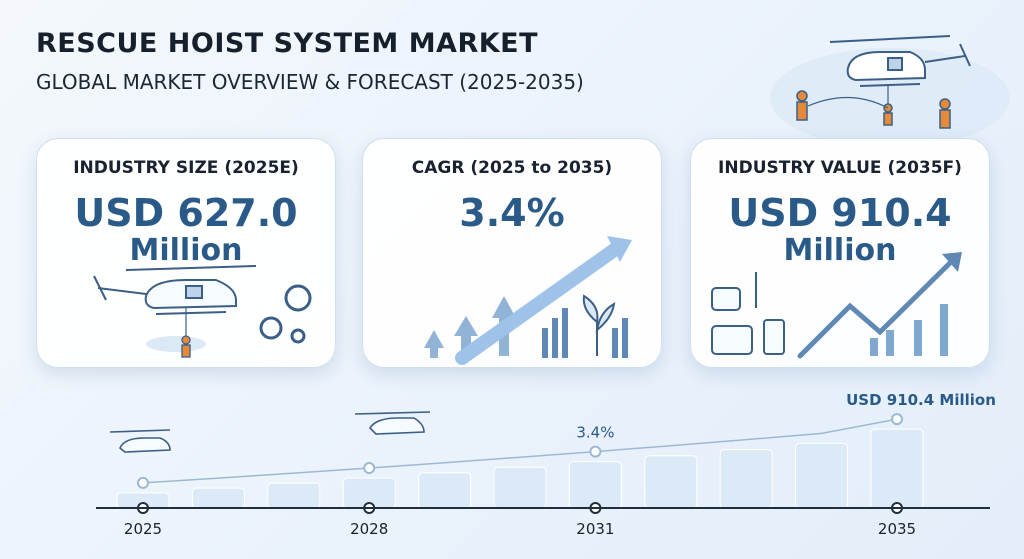 The height and width of the screenshot is (559, 1024). What do you see at coordinates (897, 468) in the screenshot?
I see `bar-2035` at bounding box center [897, 468].